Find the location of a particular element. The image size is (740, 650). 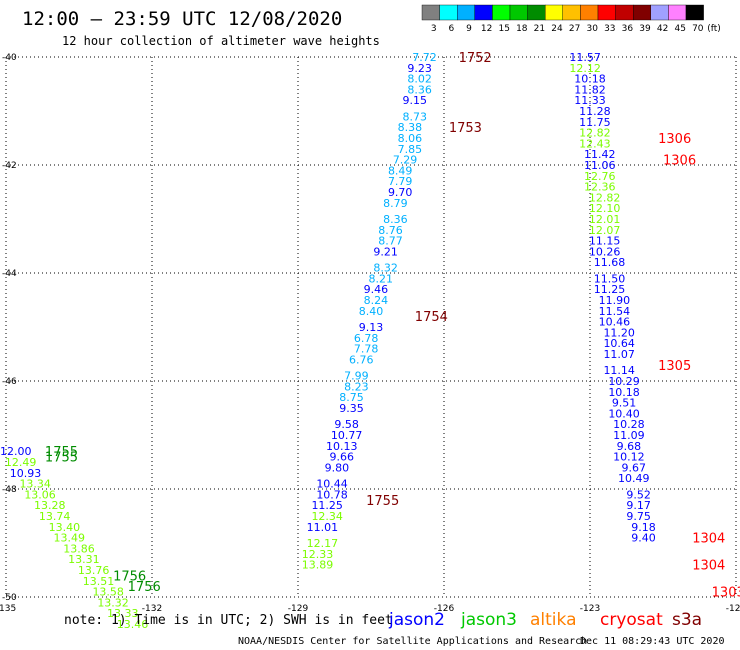

wave-height-label: 10.46 is located at coordinates (615, 322).